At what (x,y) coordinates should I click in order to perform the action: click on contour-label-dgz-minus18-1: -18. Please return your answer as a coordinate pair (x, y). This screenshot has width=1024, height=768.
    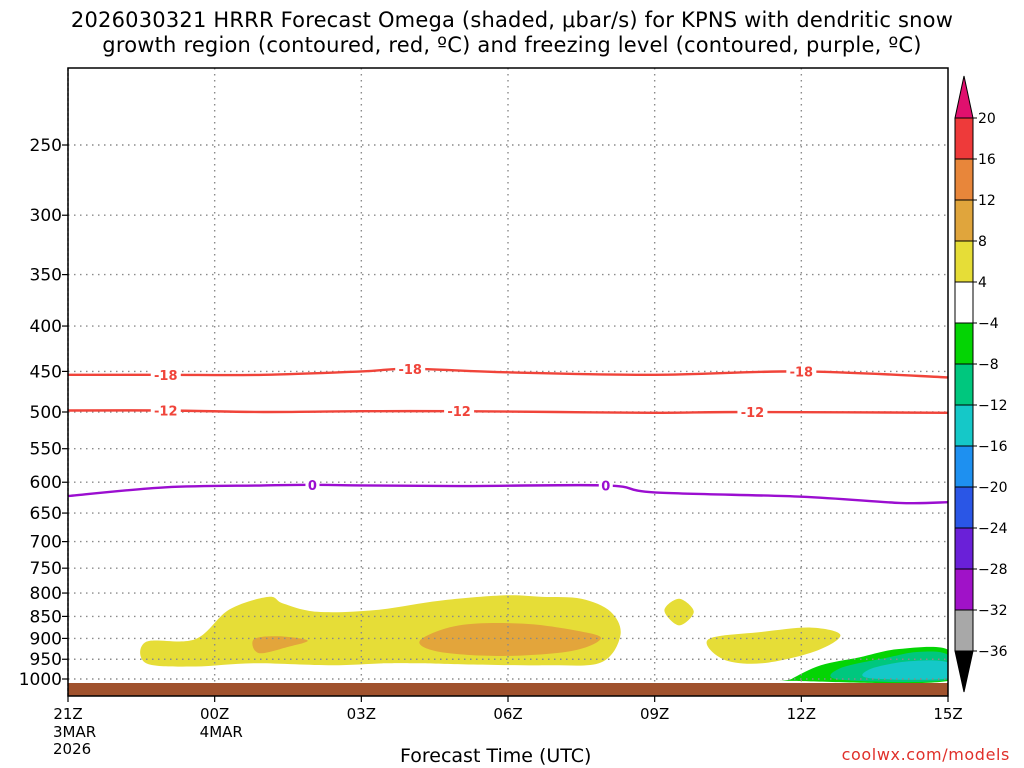
    Looking at the image, I should click on (410, 370).